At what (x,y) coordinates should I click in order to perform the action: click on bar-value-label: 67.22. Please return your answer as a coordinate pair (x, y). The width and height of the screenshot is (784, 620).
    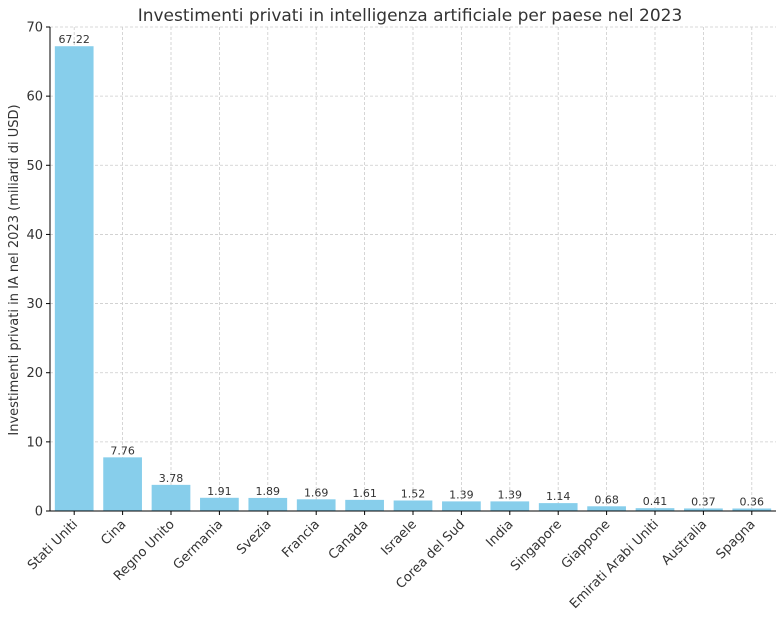
    Looking at the image, I should click on (74, 39).